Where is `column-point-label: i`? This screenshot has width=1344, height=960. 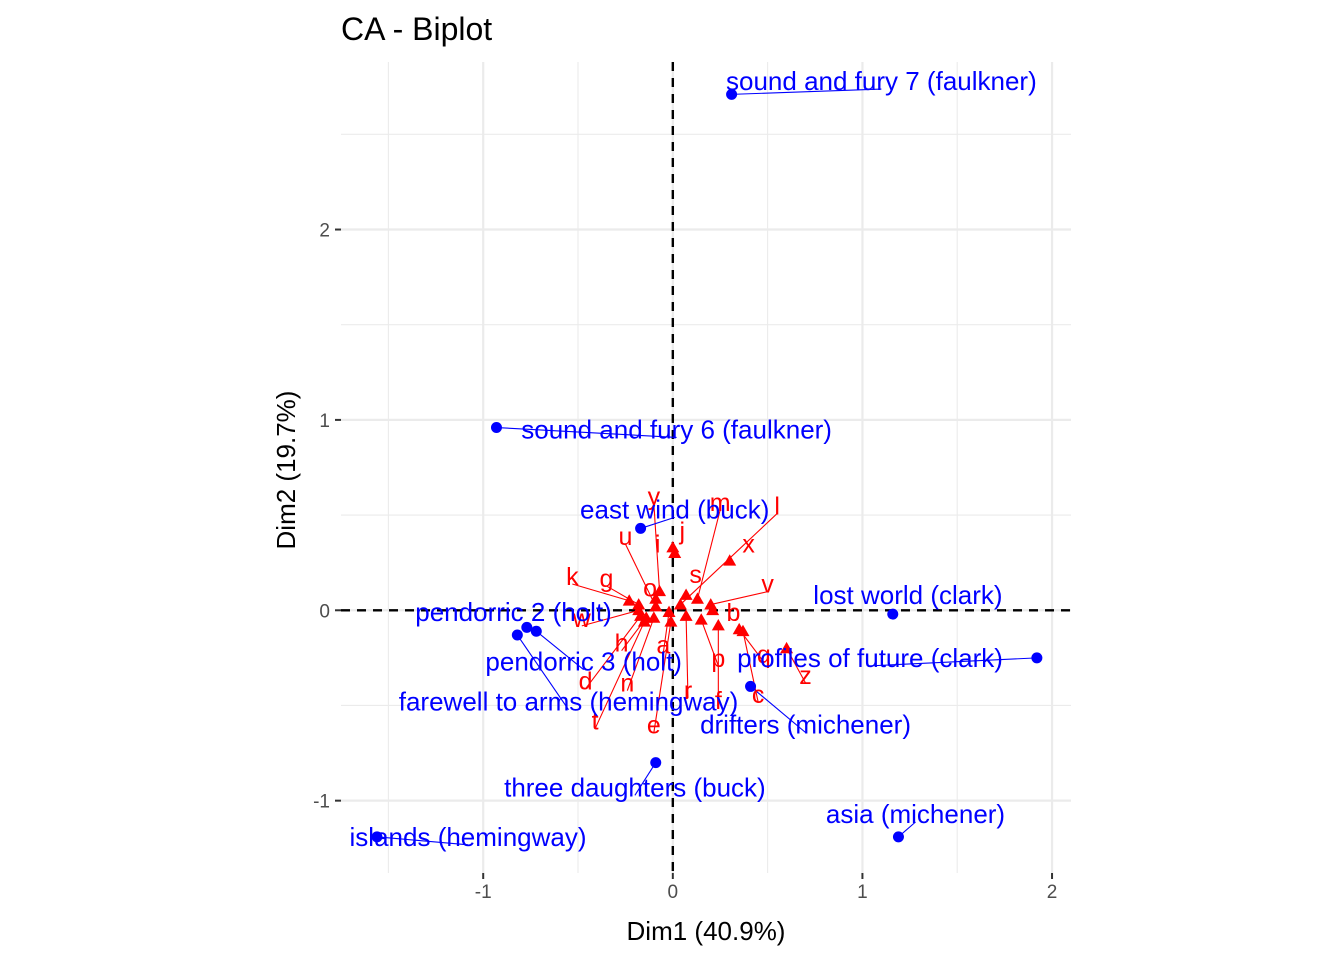
column-point-label: i is located at coordinates (658, 545).